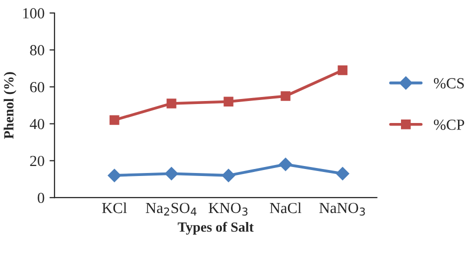  I want to click on x-tick-label: KNO$_{3}$, so click(228, 209).